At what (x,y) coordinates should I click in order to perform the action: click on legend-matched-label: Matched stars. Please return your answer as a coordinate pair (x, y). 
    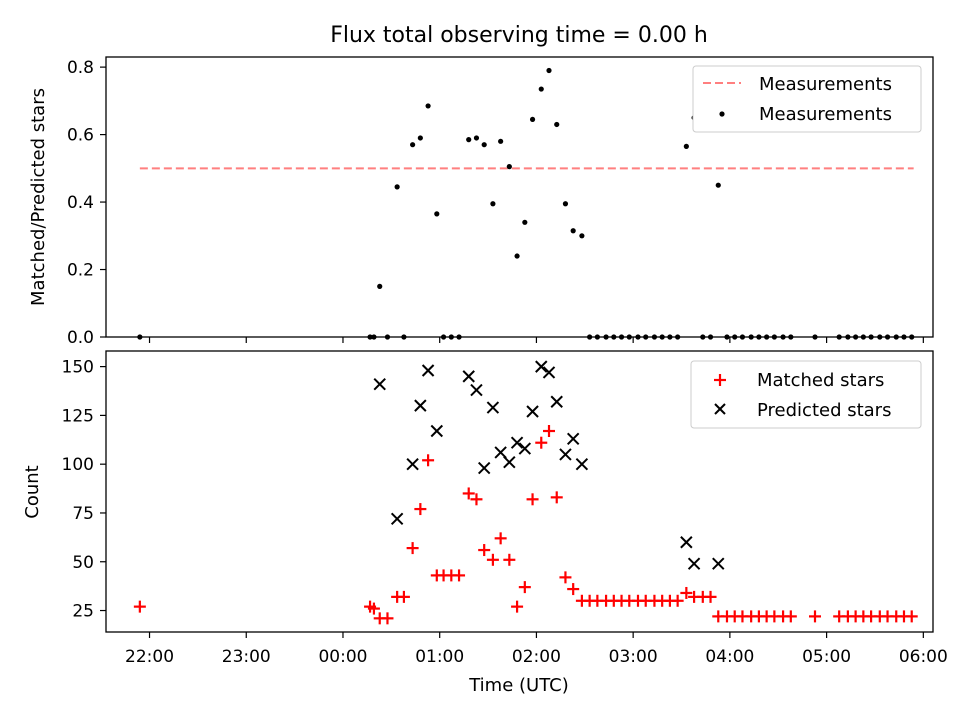
    Looking at the image, I should click on (820, 380).